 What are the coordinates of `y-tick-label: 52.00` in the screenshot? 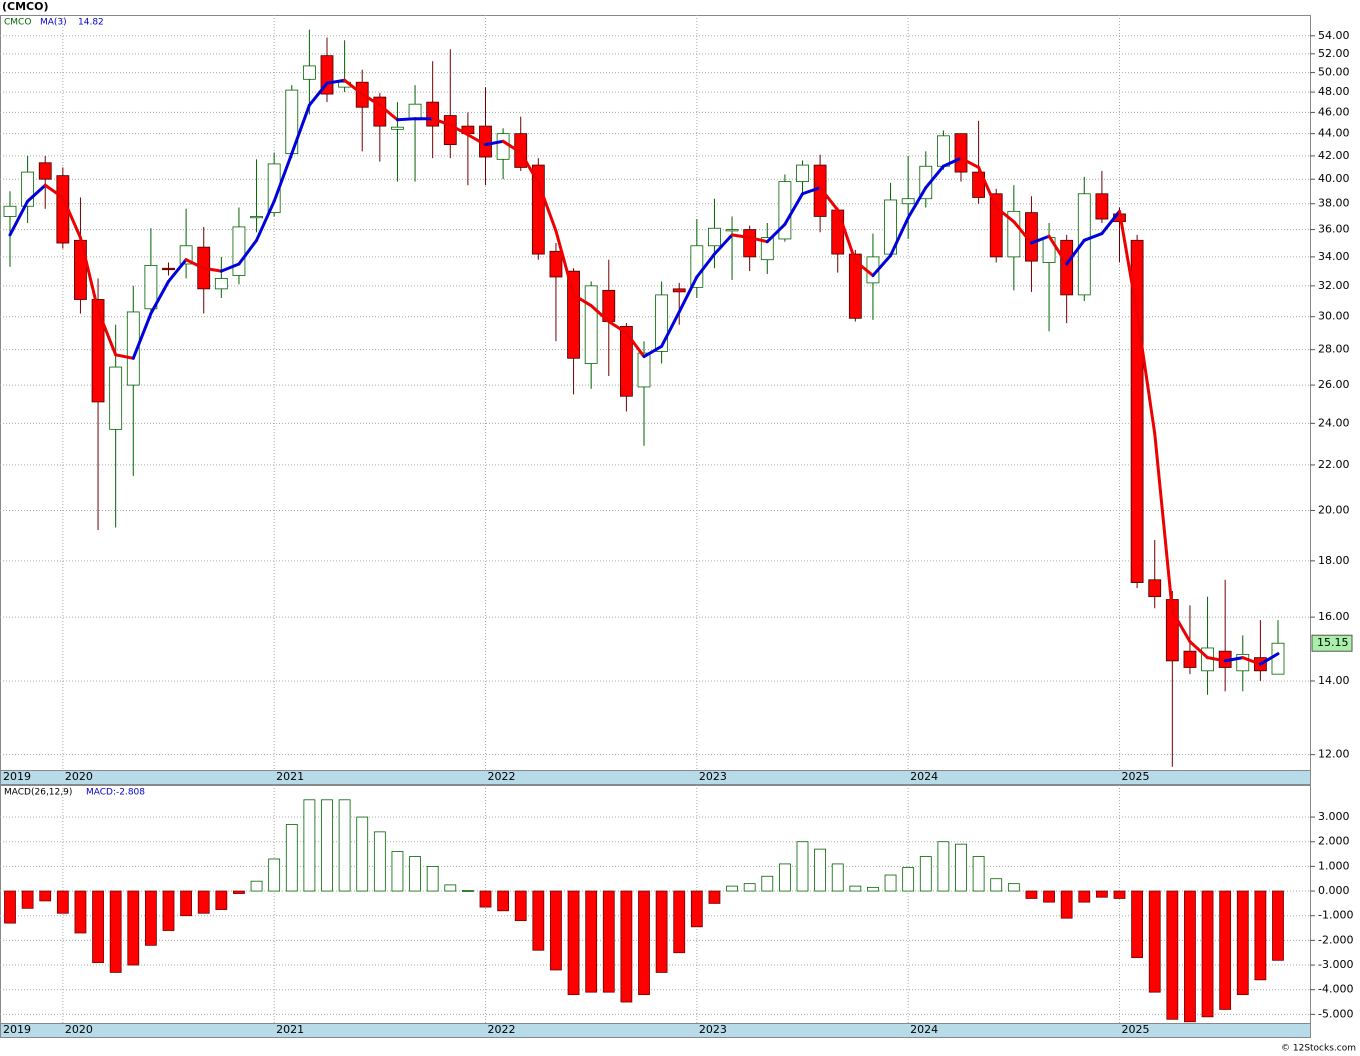 It's located at (1334, 53).